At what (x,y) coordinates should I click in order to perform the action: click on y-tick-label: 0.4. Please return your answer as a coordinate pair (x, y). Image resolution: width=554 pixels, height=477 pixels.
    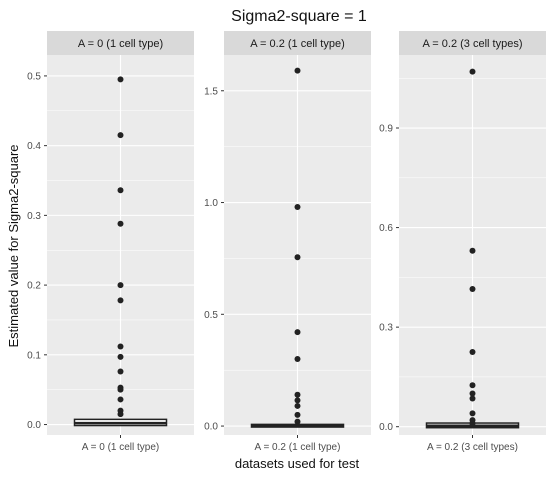
    Looking at the image, I should click on (34, 146).